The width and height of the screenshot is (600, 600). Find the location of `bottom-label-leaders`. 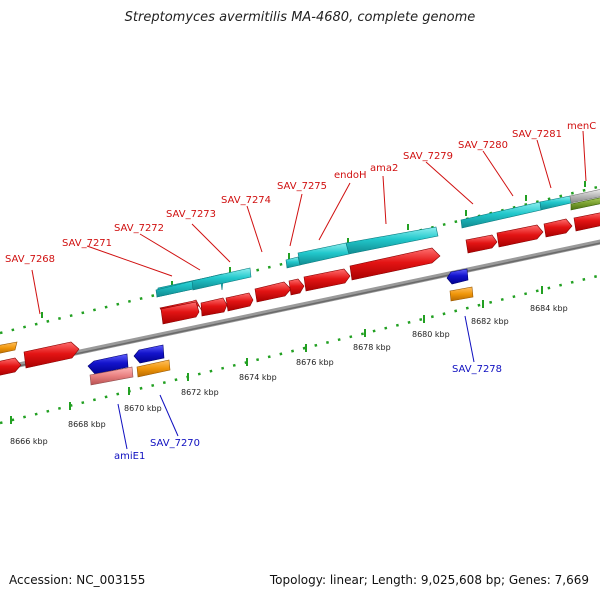

bottom-label-leaders is located at coordinates (296, 382).